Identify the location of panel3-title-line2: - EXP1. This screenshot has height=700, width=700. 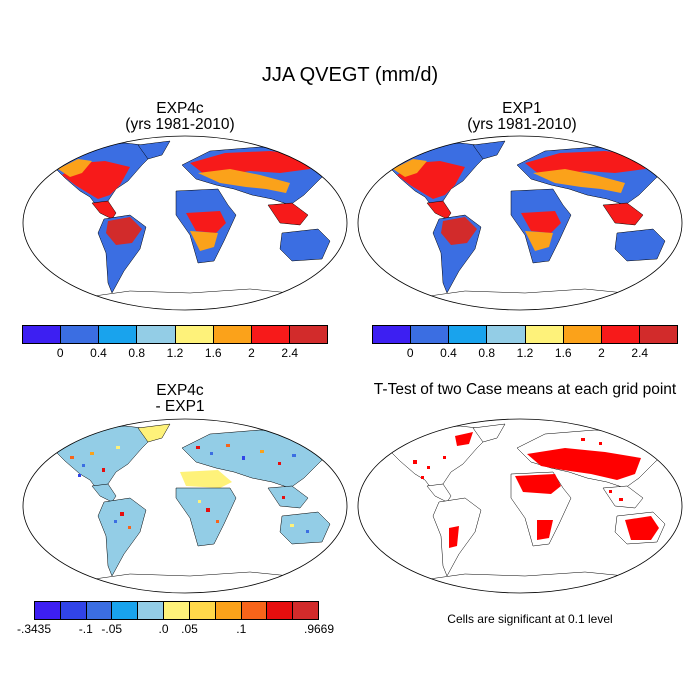
(180, 406).